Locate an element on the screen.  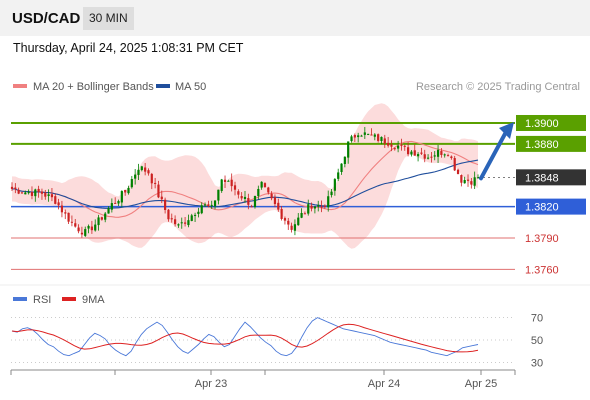
forecast-arrow is located at coordinates (496, 151).